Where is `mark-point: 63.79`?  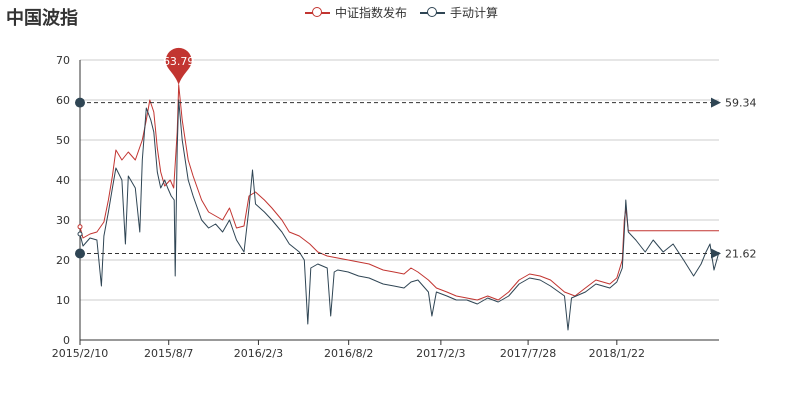 mark-point: 63.79 is located at coordinates (179, 66).